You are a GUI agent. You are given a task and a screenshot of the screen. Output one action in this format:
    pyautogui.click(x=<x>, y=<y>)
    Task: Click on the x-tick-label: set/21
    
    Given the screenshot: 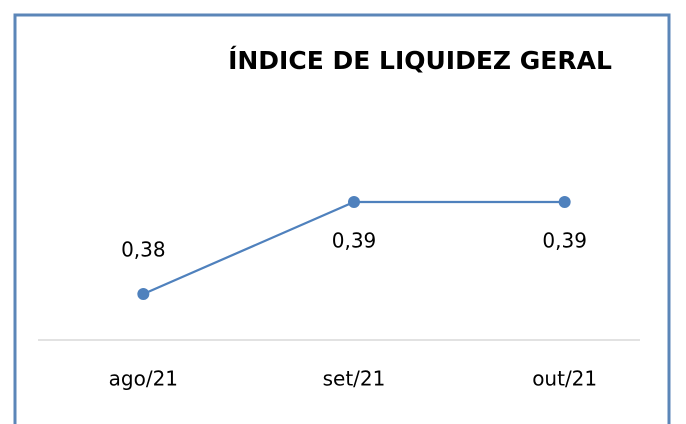 What is the action you would take?
    pyautogui.click(x=354, y=379)
    